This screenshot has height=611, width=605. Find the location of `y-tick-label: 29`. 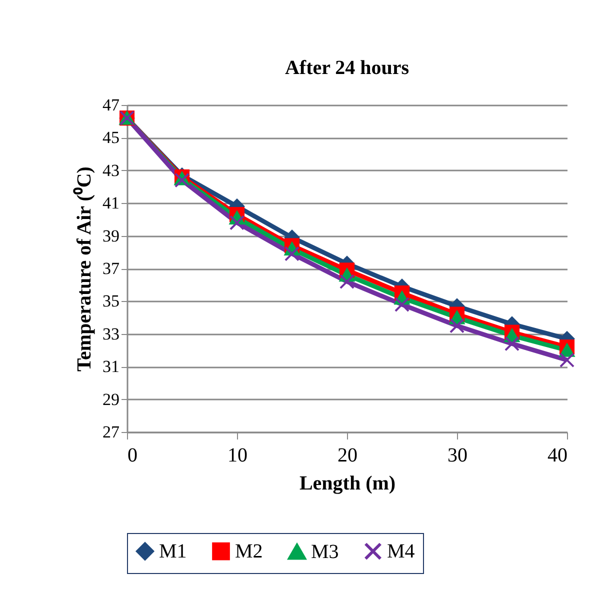

y-tick-label: 29 is located at coordinates (111, 399).